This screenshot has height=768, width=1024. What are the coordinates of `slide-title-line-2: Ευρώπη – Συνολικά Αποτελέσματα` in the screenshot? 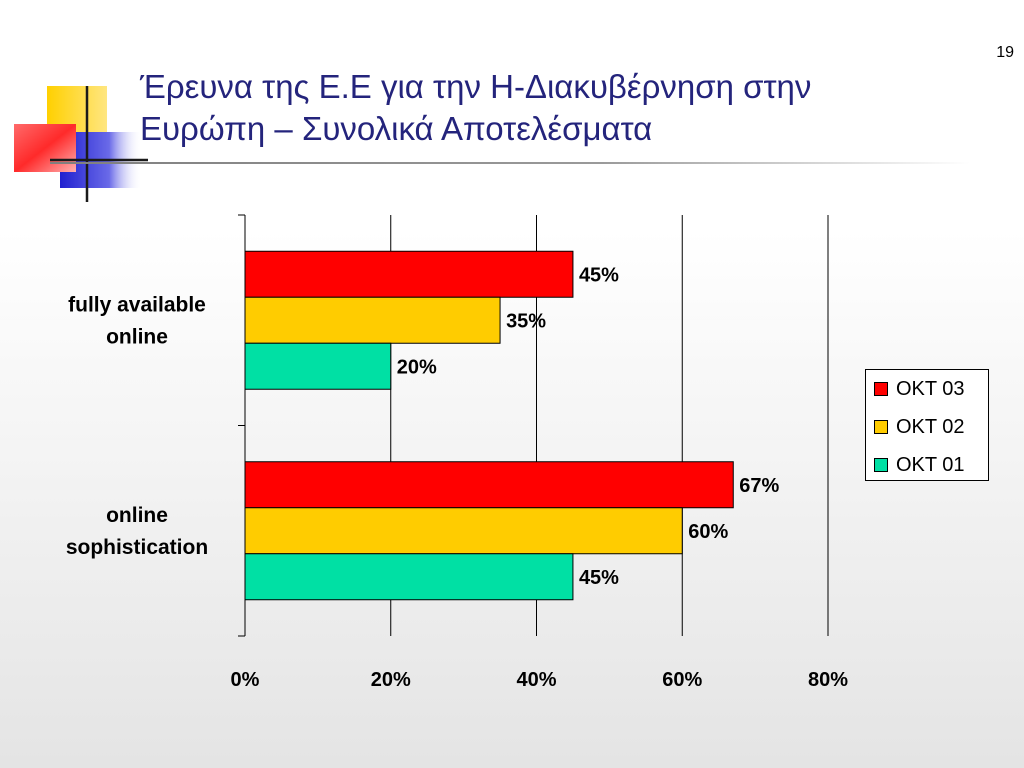 It's located at (396, 128).